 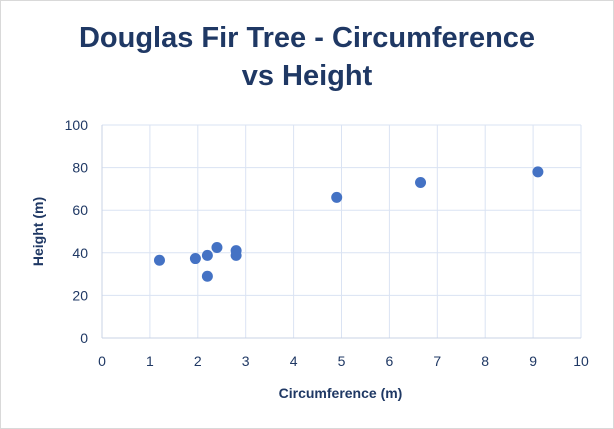 What do you see at coordinates (198, 361) in the screenshot?
I see `x-tick-label: 2` at bounding box center [198, 361].